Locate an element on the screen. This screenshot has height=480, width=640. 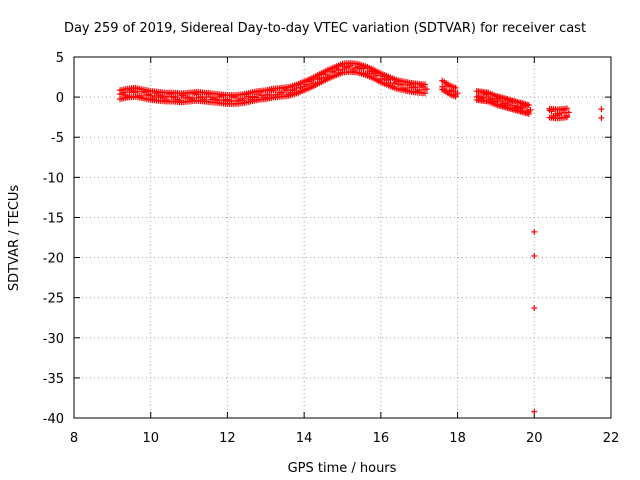
y-tick-label: -25 is located at coordinates (53, 299).